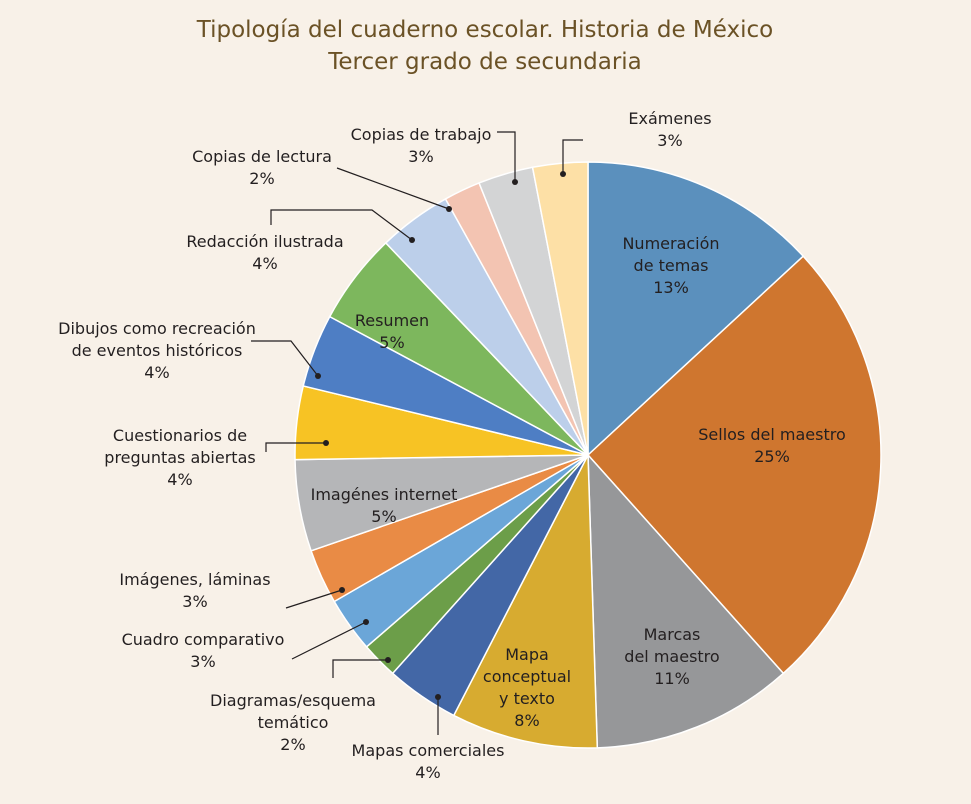 This screenshot has width=971, height=804. What do you see at coordinates (671, 656) in the screenshot?
I see `slice-label-2: Marcas del maestro 11%` at bounding box center [671, 656].